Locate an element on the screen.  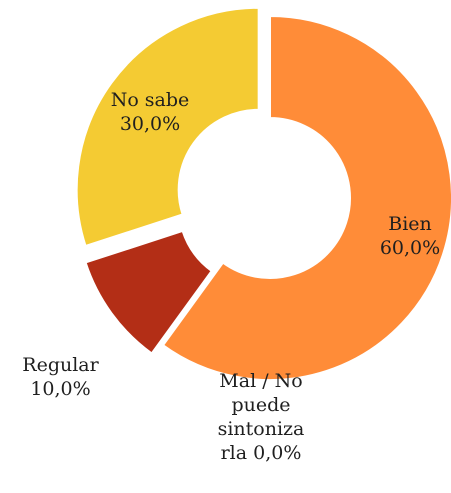
label-mal-line-1: Mal / No is located at coordinates (261, 381).